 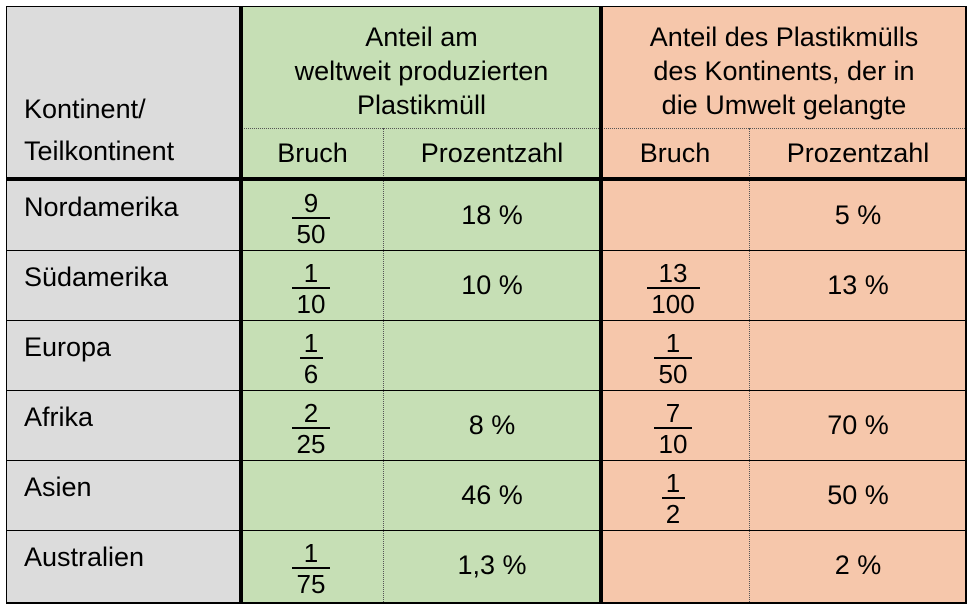 I want to click on row-continent-name: Nordamerika, so click(x=101, y=207).